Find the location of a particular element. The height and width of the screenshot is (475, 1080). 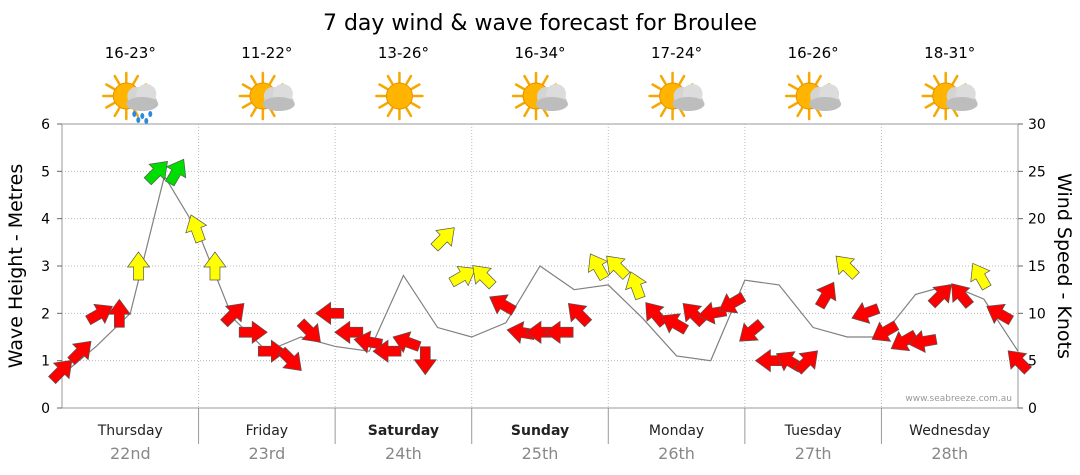

tick-label-right: 20 is located at coordinates (1037, 220).